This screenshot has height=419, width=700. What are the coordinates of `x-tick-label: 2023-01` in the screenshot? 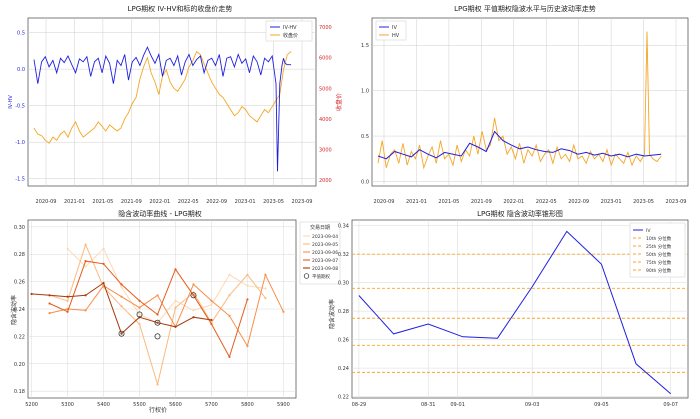 It's located at (611, 202).